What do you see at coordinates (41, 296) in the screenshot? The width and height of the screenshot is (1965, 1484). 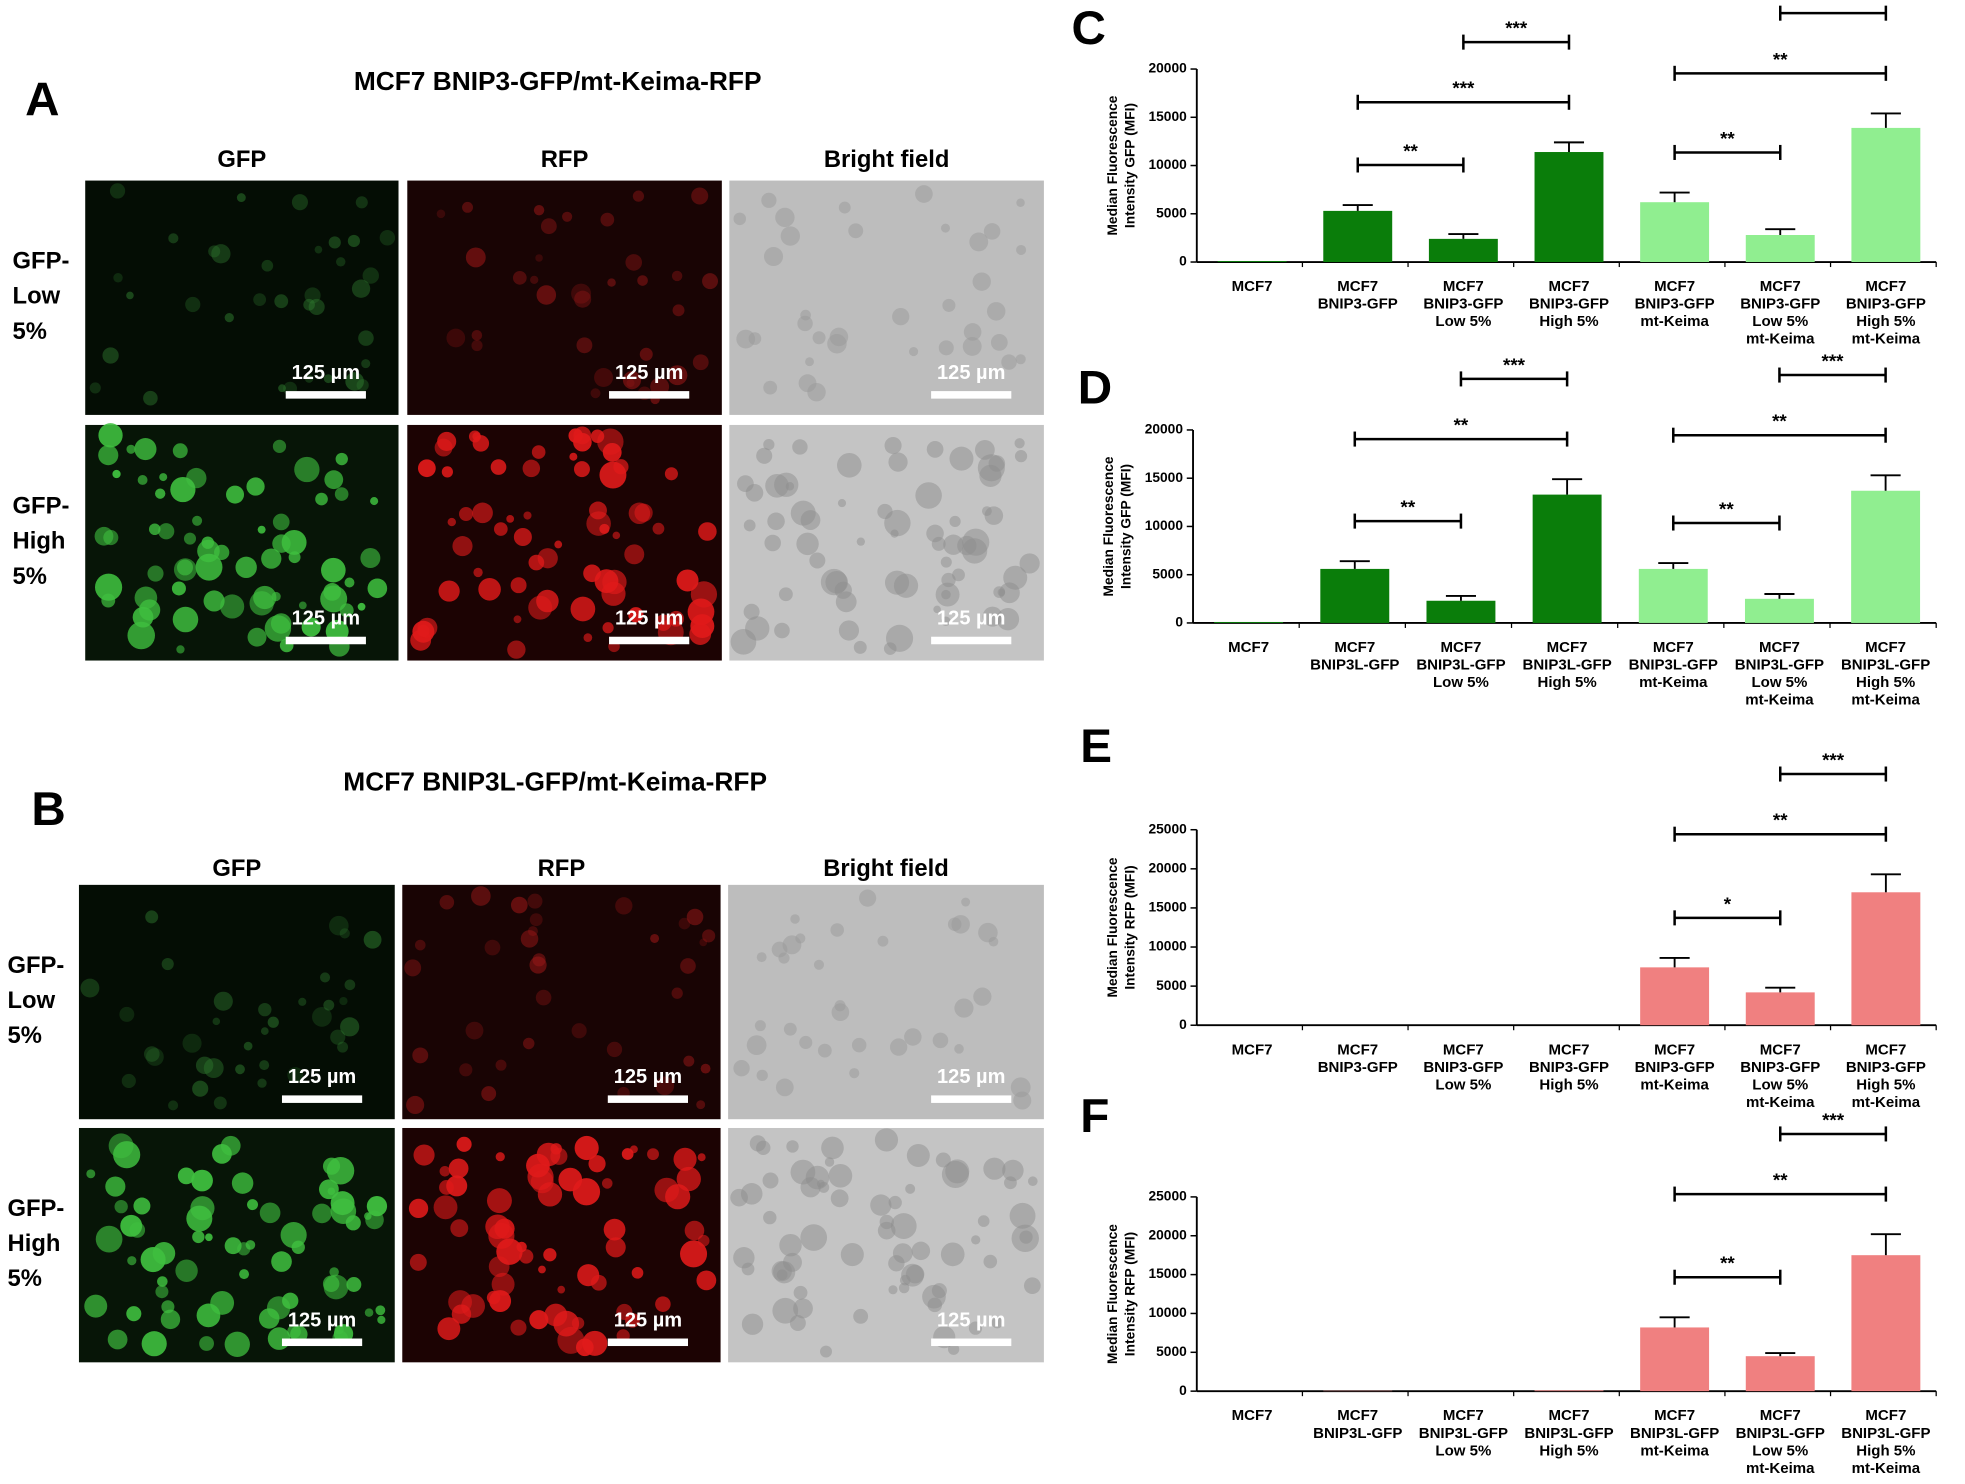 I see `row-label: GFP-Low 5%` at bounding box center [41, 296].